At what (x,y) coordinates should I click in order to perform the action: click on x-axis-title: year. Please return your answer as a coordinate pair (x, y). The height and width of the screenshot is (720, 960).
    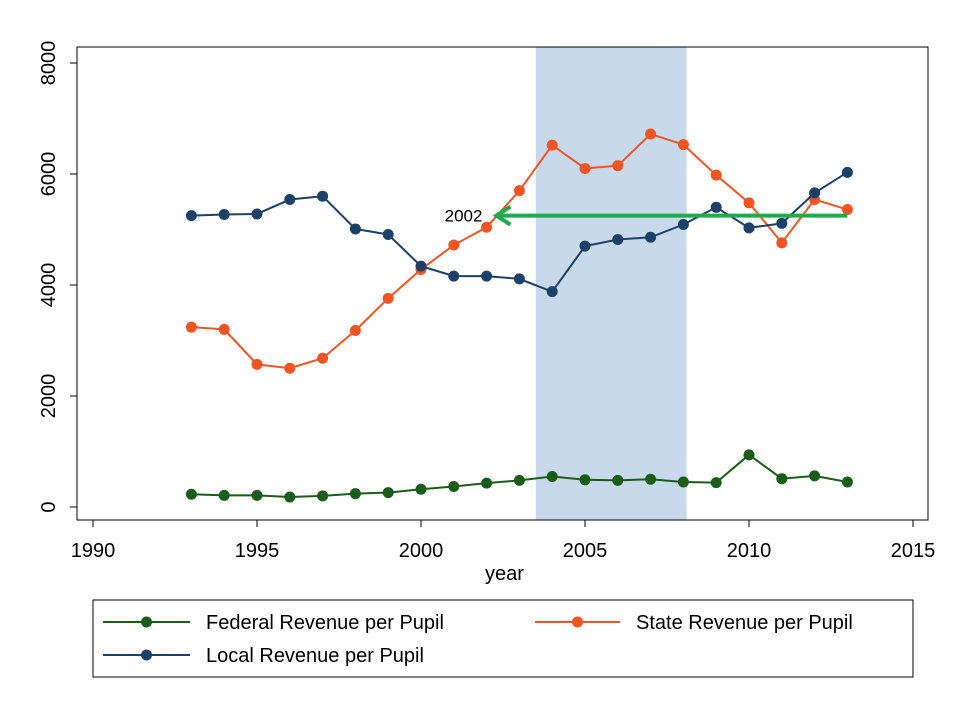
    Looking at the image, I should click on (504, 574).